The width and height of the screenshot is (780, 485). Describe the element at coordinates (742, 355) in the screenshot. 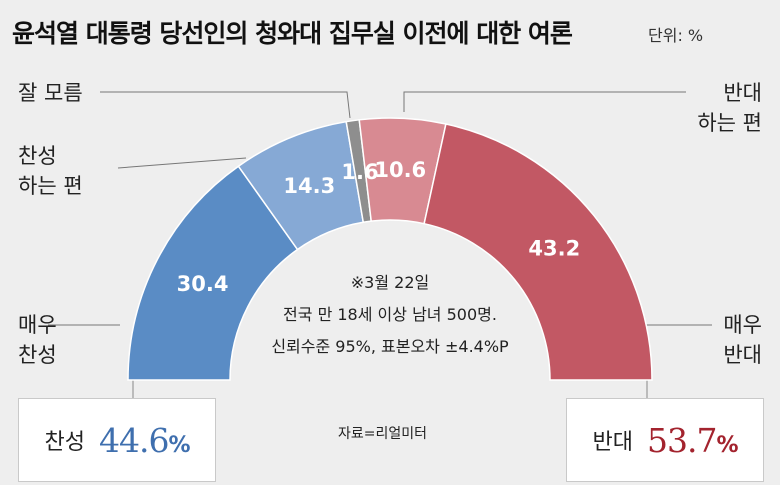

I see `category-label-very-oppose-line-2: 반대` at that location.